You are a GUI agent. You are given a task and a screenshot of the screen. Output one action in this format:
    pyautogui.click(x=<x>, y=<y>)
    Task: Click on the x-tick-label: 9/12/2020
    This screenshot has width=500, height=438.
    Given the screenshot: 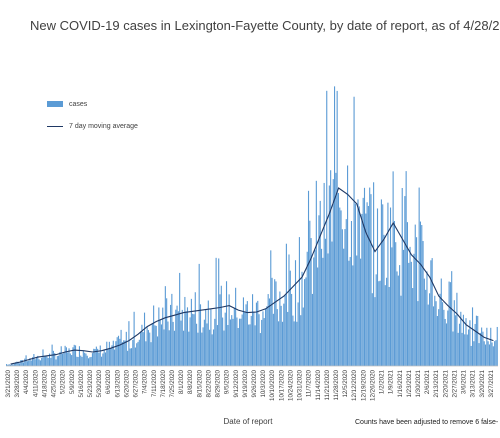 What is the action you would take?
    pyautogui.click(x=236, y=383)
    